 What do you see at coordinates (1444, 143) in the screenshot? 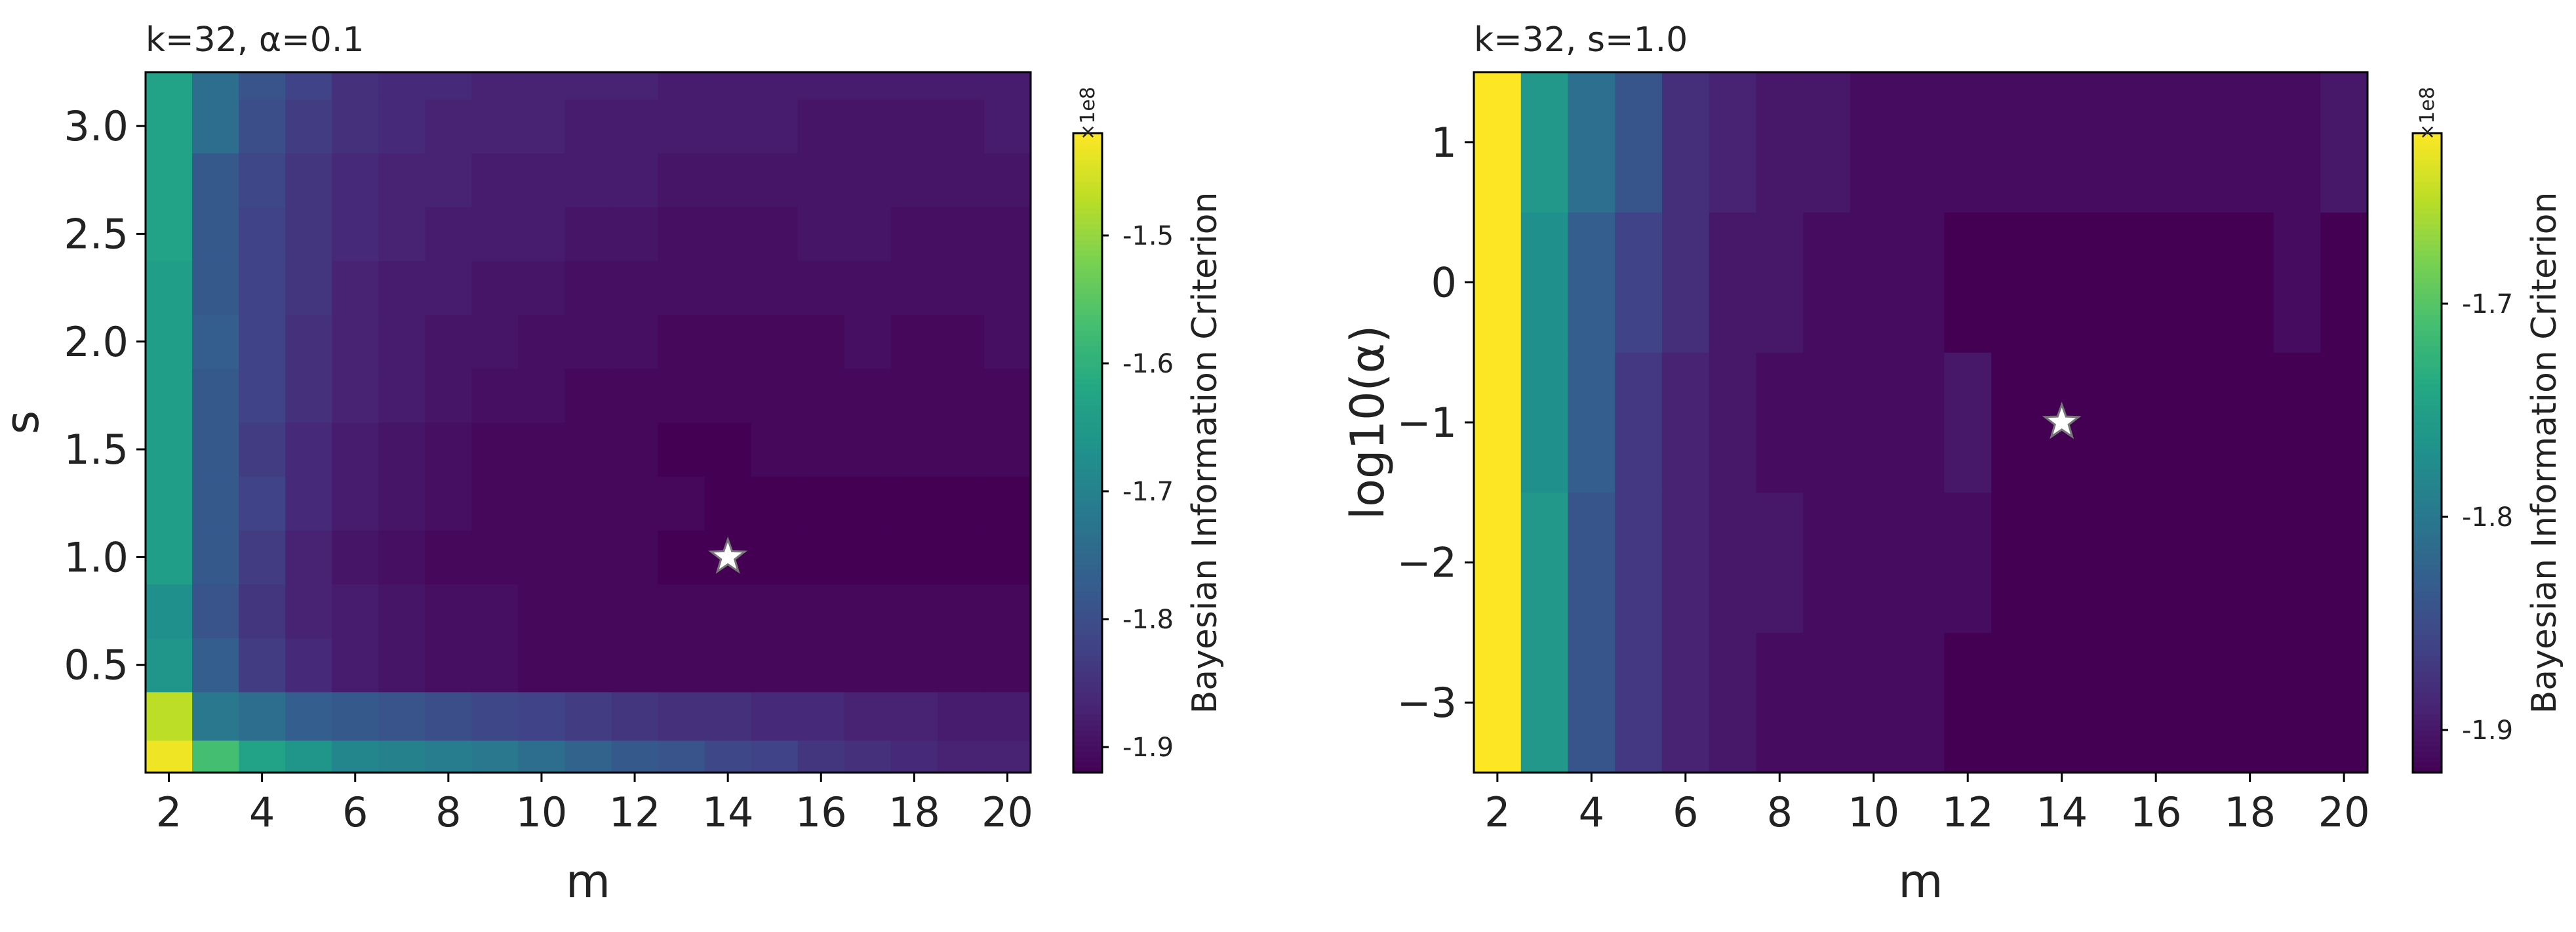
I see `y-tick-label: 1` at bounding box center [1444, 143].